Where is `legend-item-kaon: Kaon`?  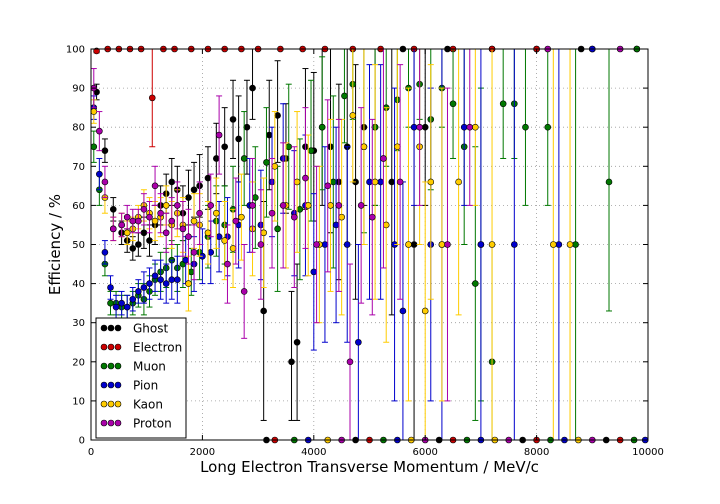
legend-item-kaon: Kaon is located at coordinates (131, 405).